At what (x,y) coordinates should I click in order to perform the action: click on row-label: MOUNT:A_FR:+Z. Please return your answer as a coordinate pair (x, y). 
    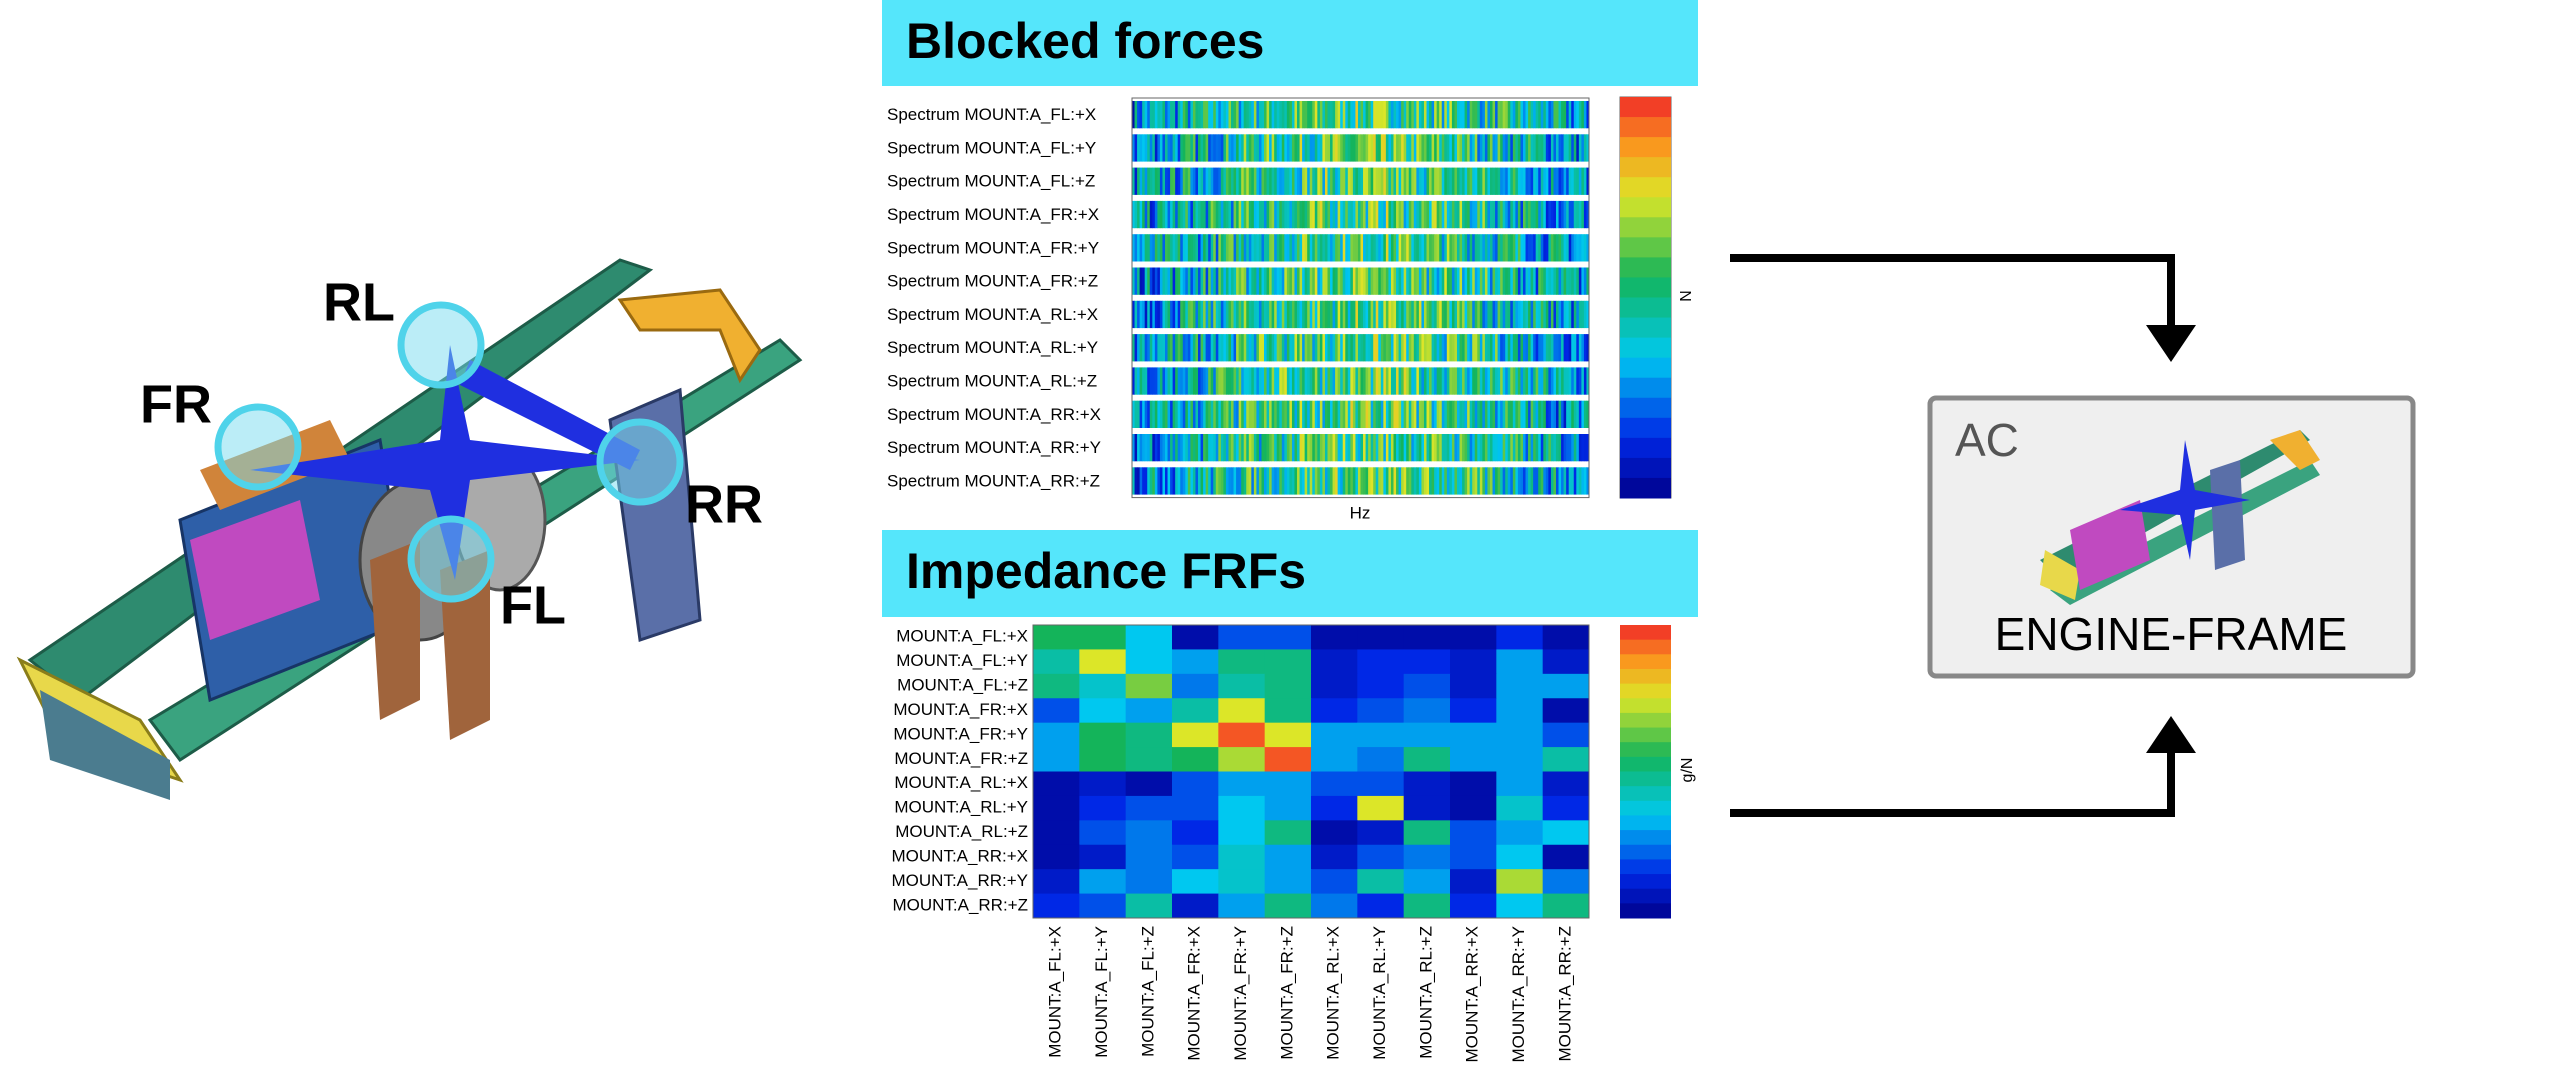
    Looking at the image, I should click on (961, 758).